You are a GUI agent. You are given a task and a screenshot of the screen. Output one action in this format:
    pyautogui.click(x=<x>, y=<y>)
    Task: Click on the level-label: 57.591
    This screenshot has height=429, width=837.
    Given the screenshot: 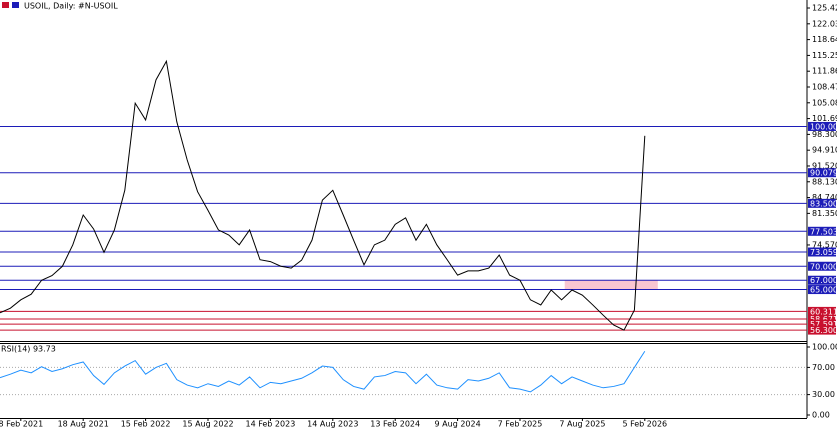 What is the action you would take?
    pyautogui.click(x=823, y=324)
    